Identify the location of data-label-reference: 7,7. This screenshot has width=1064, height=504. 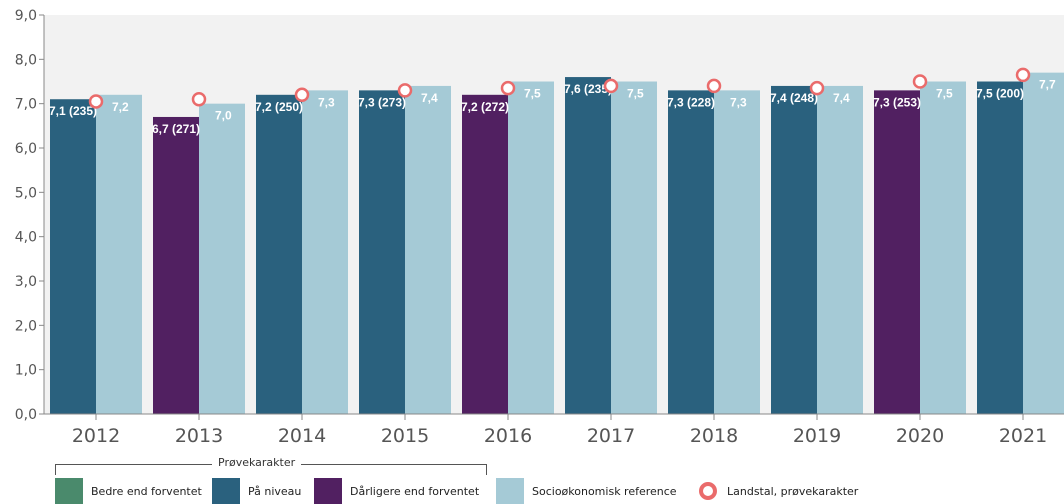
(1047, 85).